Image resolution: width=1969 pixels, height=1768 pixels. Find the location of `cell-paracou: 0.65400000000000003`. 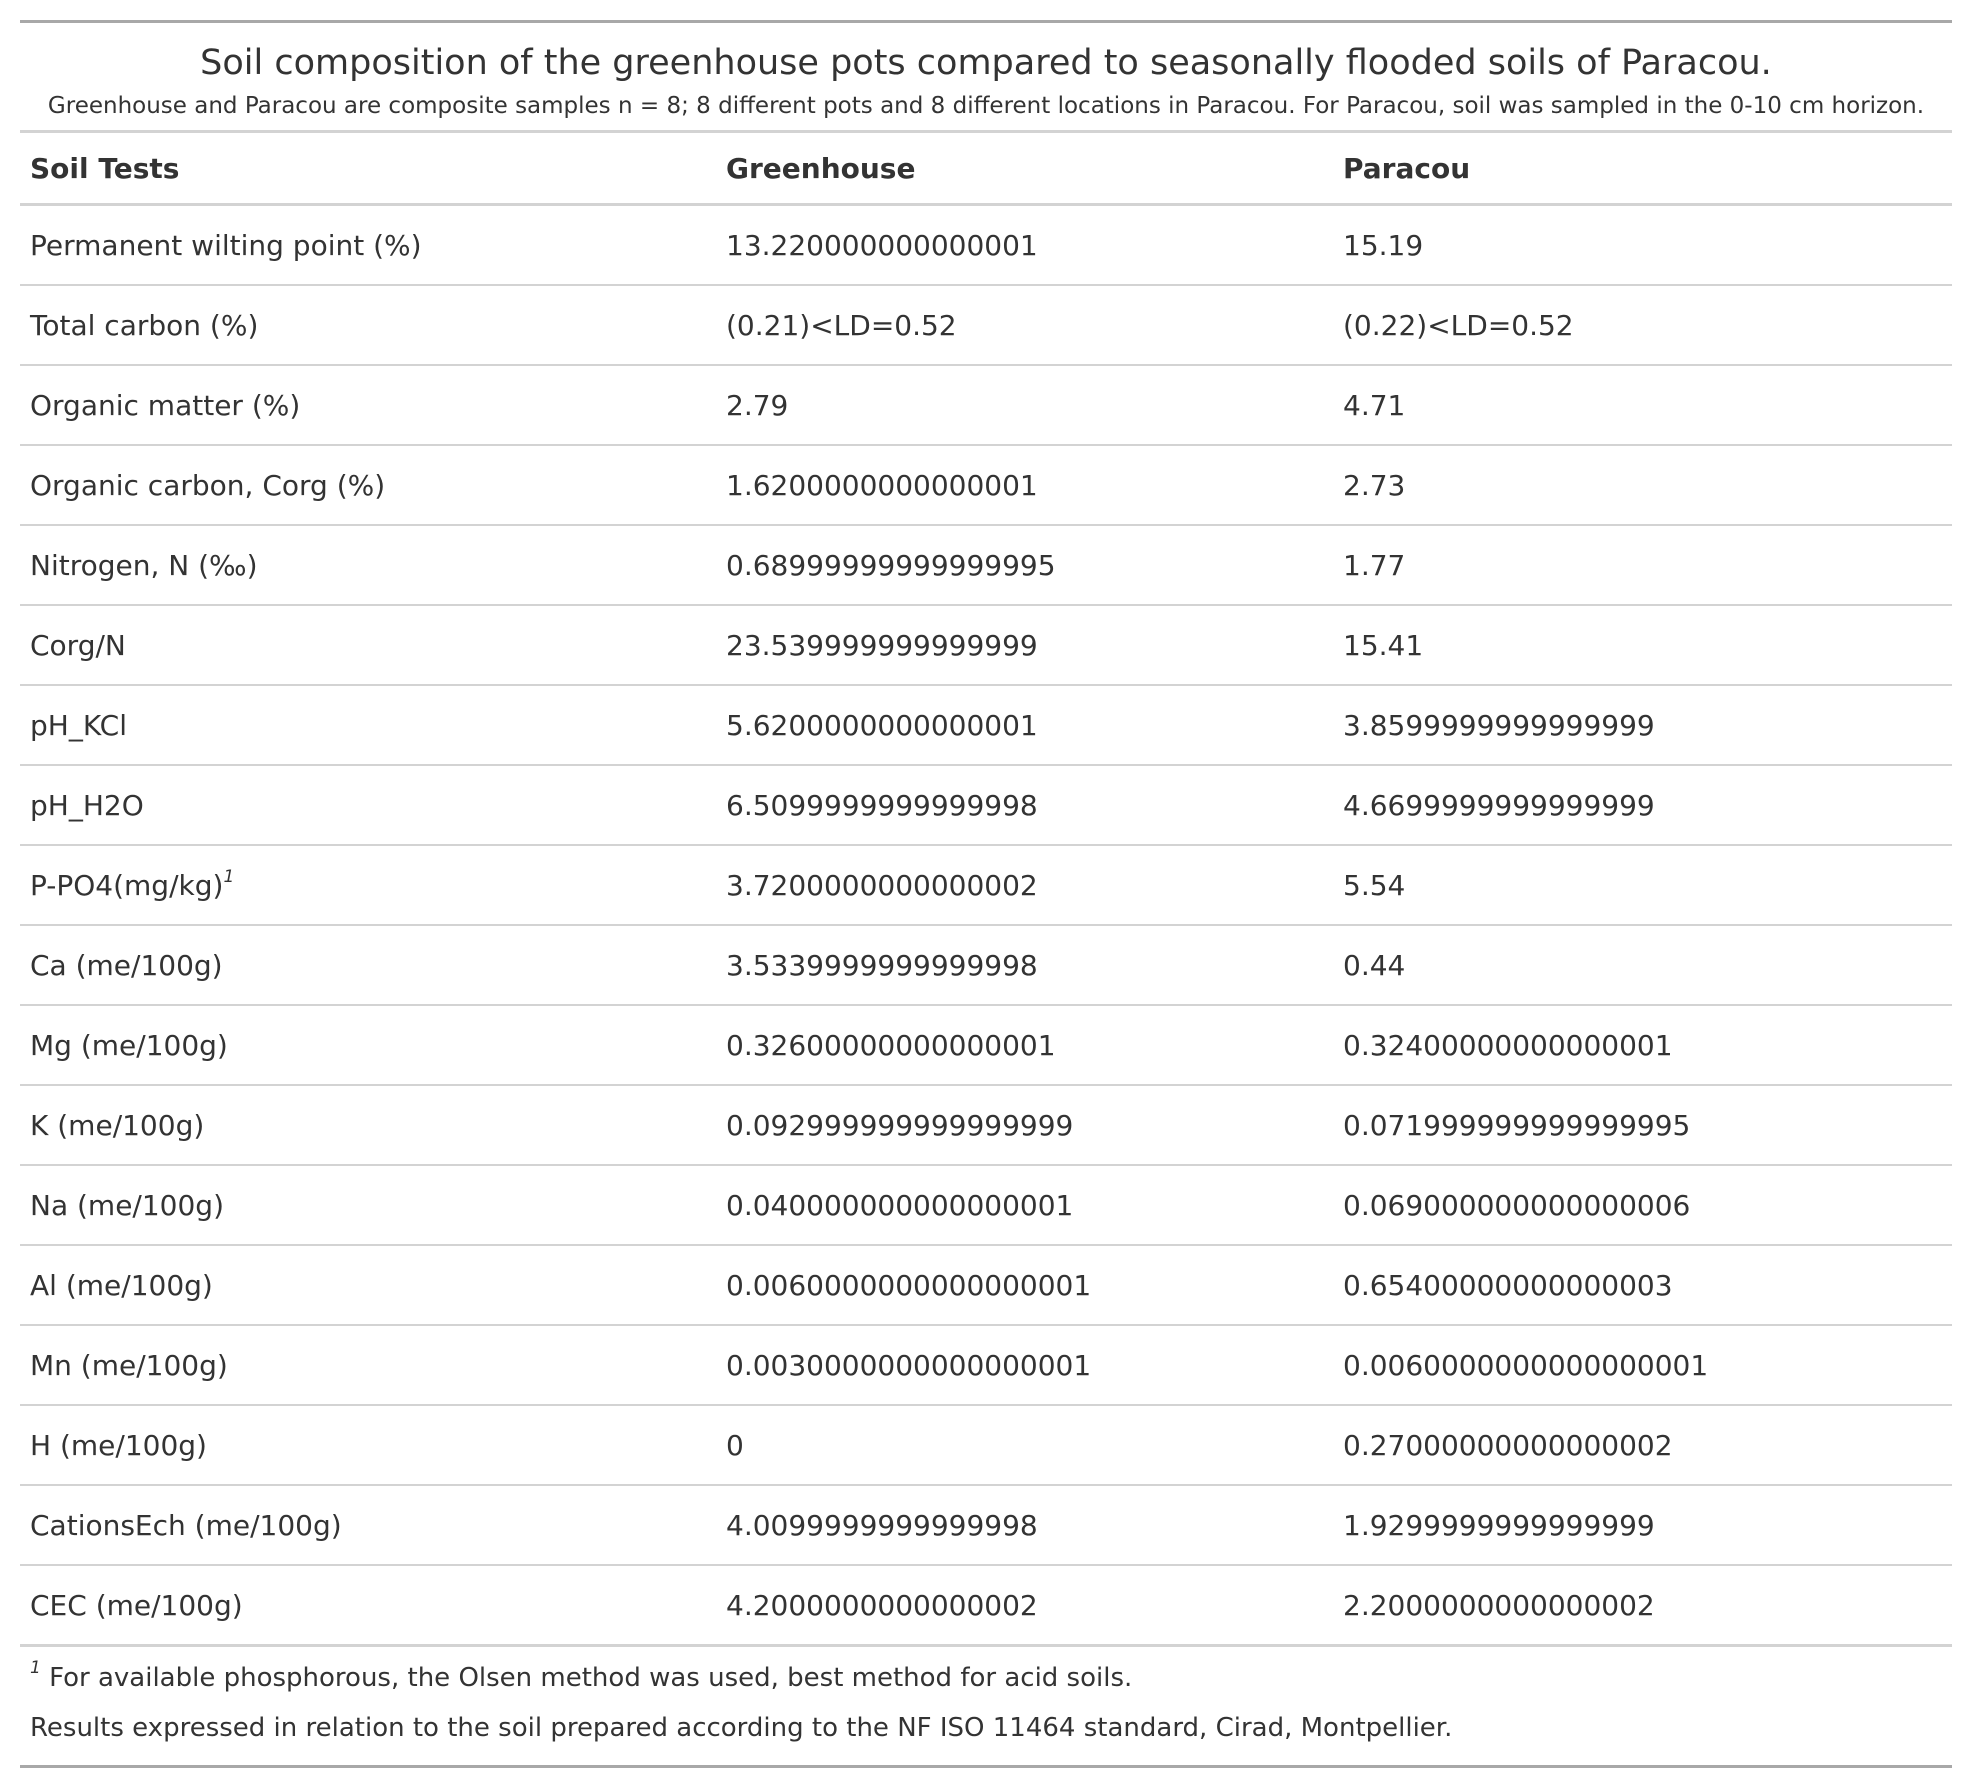

cell-paracou: 0.65400000000000003 is located at coordinates (1642, 1285).